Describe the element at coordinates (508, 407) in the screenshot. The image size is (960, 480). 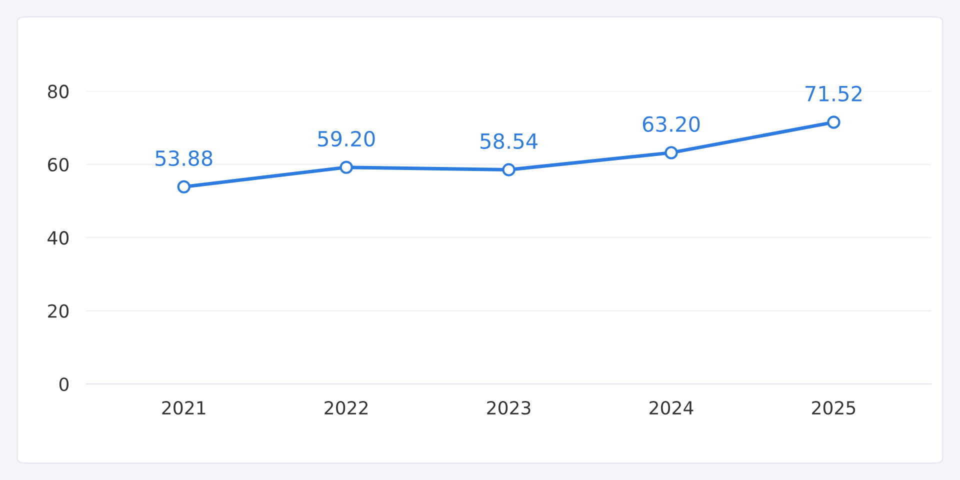
I see `x-tick-label: 2023` at that location.